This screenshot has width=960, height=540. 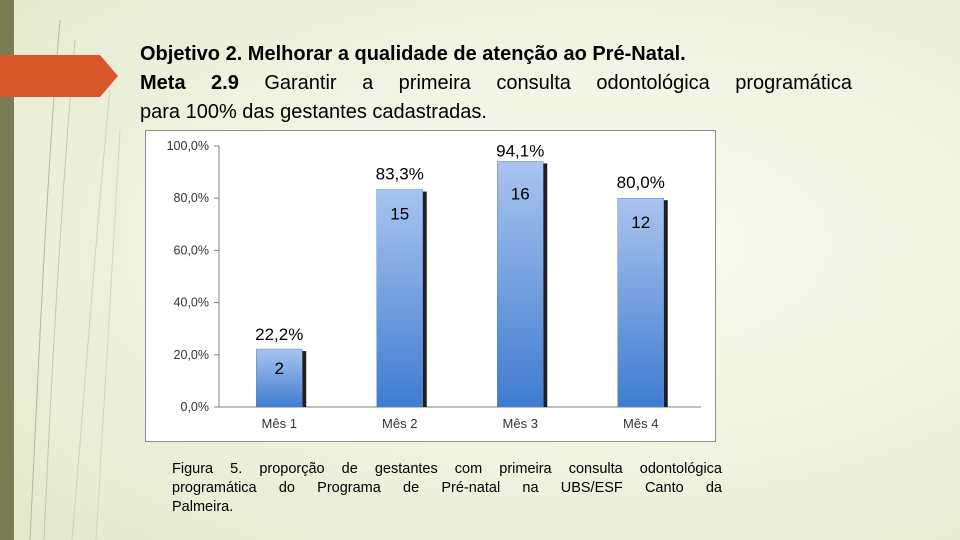 I want to click on count-label: 2, so click(x=279, y=368).